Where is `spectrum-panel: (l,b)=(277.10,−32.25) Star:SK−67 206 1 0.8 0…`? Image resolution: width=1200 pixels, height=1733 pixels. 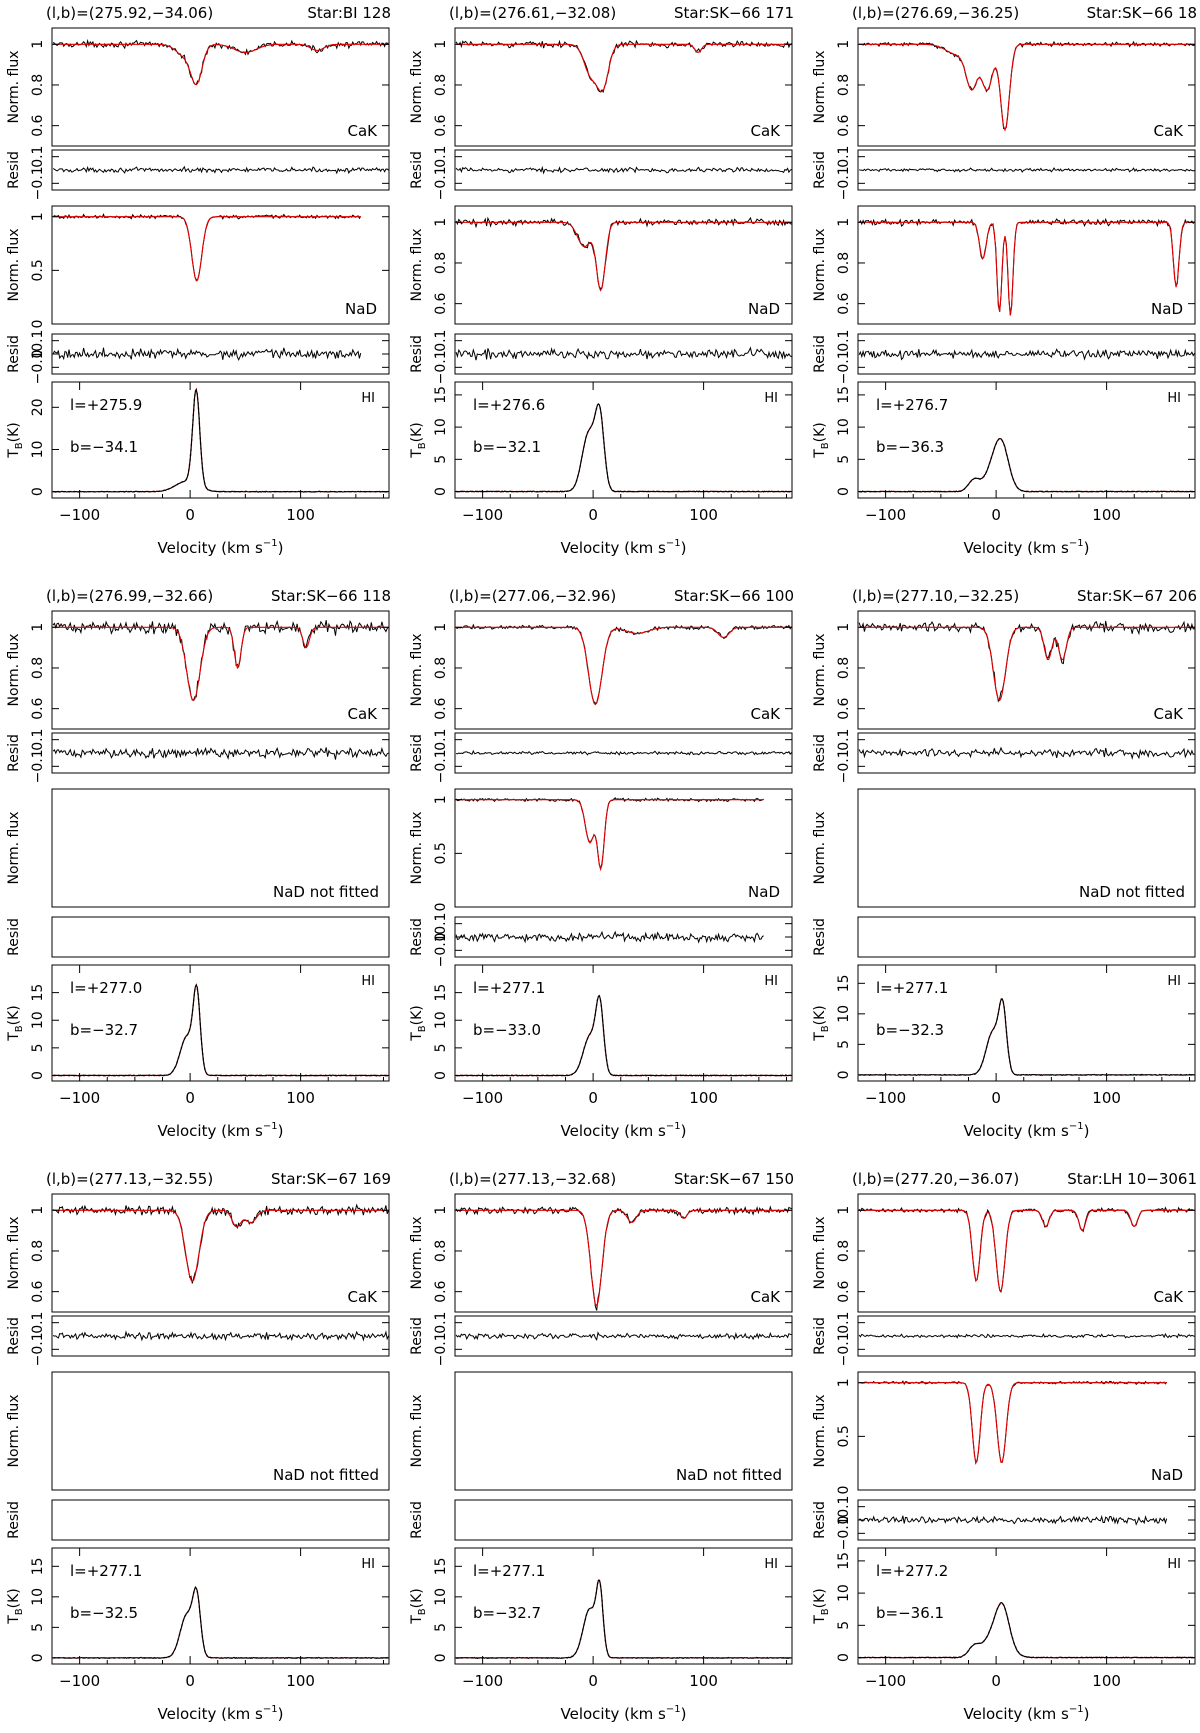
spectrum-panel: (l,b)=(277.10,−32.25) Star:SK−67 206 1 0.8 0… is located at coordinates (1004, 863).